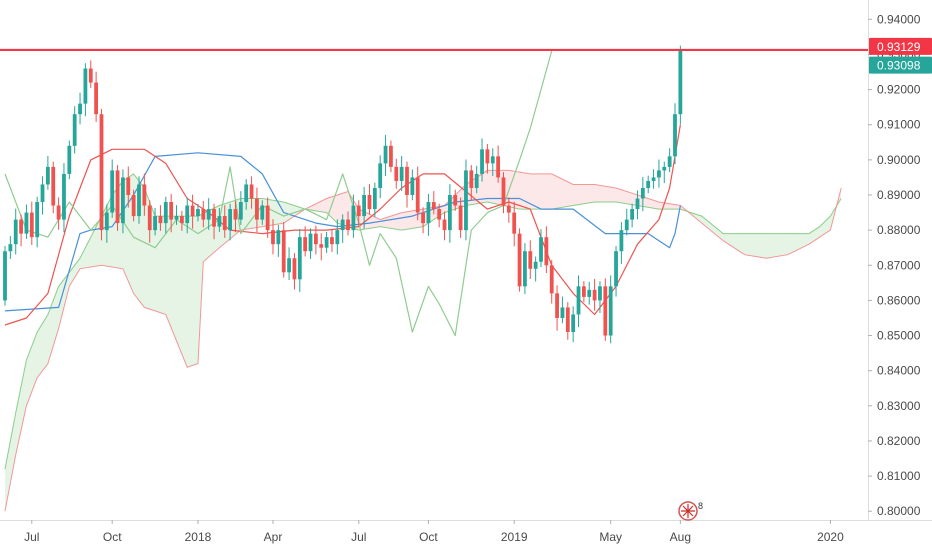  I want to click on x-tick-label: Apr, so click(273, 537).